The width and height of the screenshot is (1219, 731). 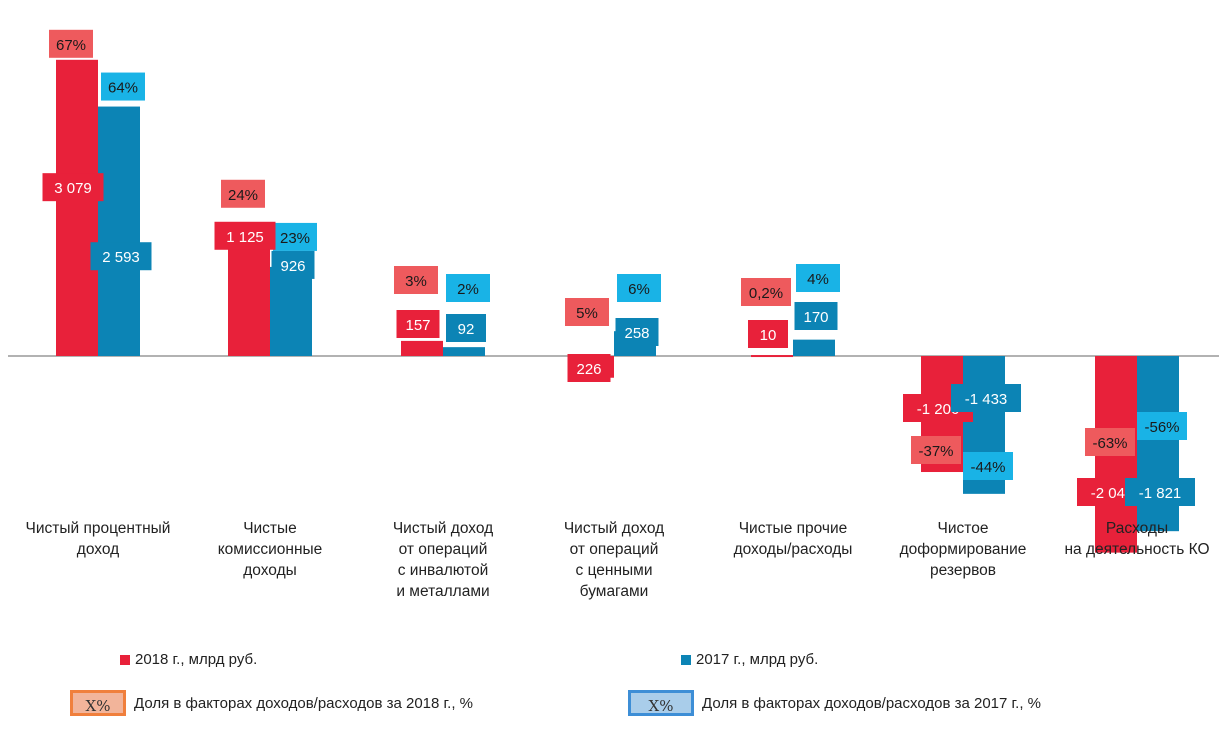 I want to click on share-label-2017-1-text: 23%, so click(x=295, y=238).